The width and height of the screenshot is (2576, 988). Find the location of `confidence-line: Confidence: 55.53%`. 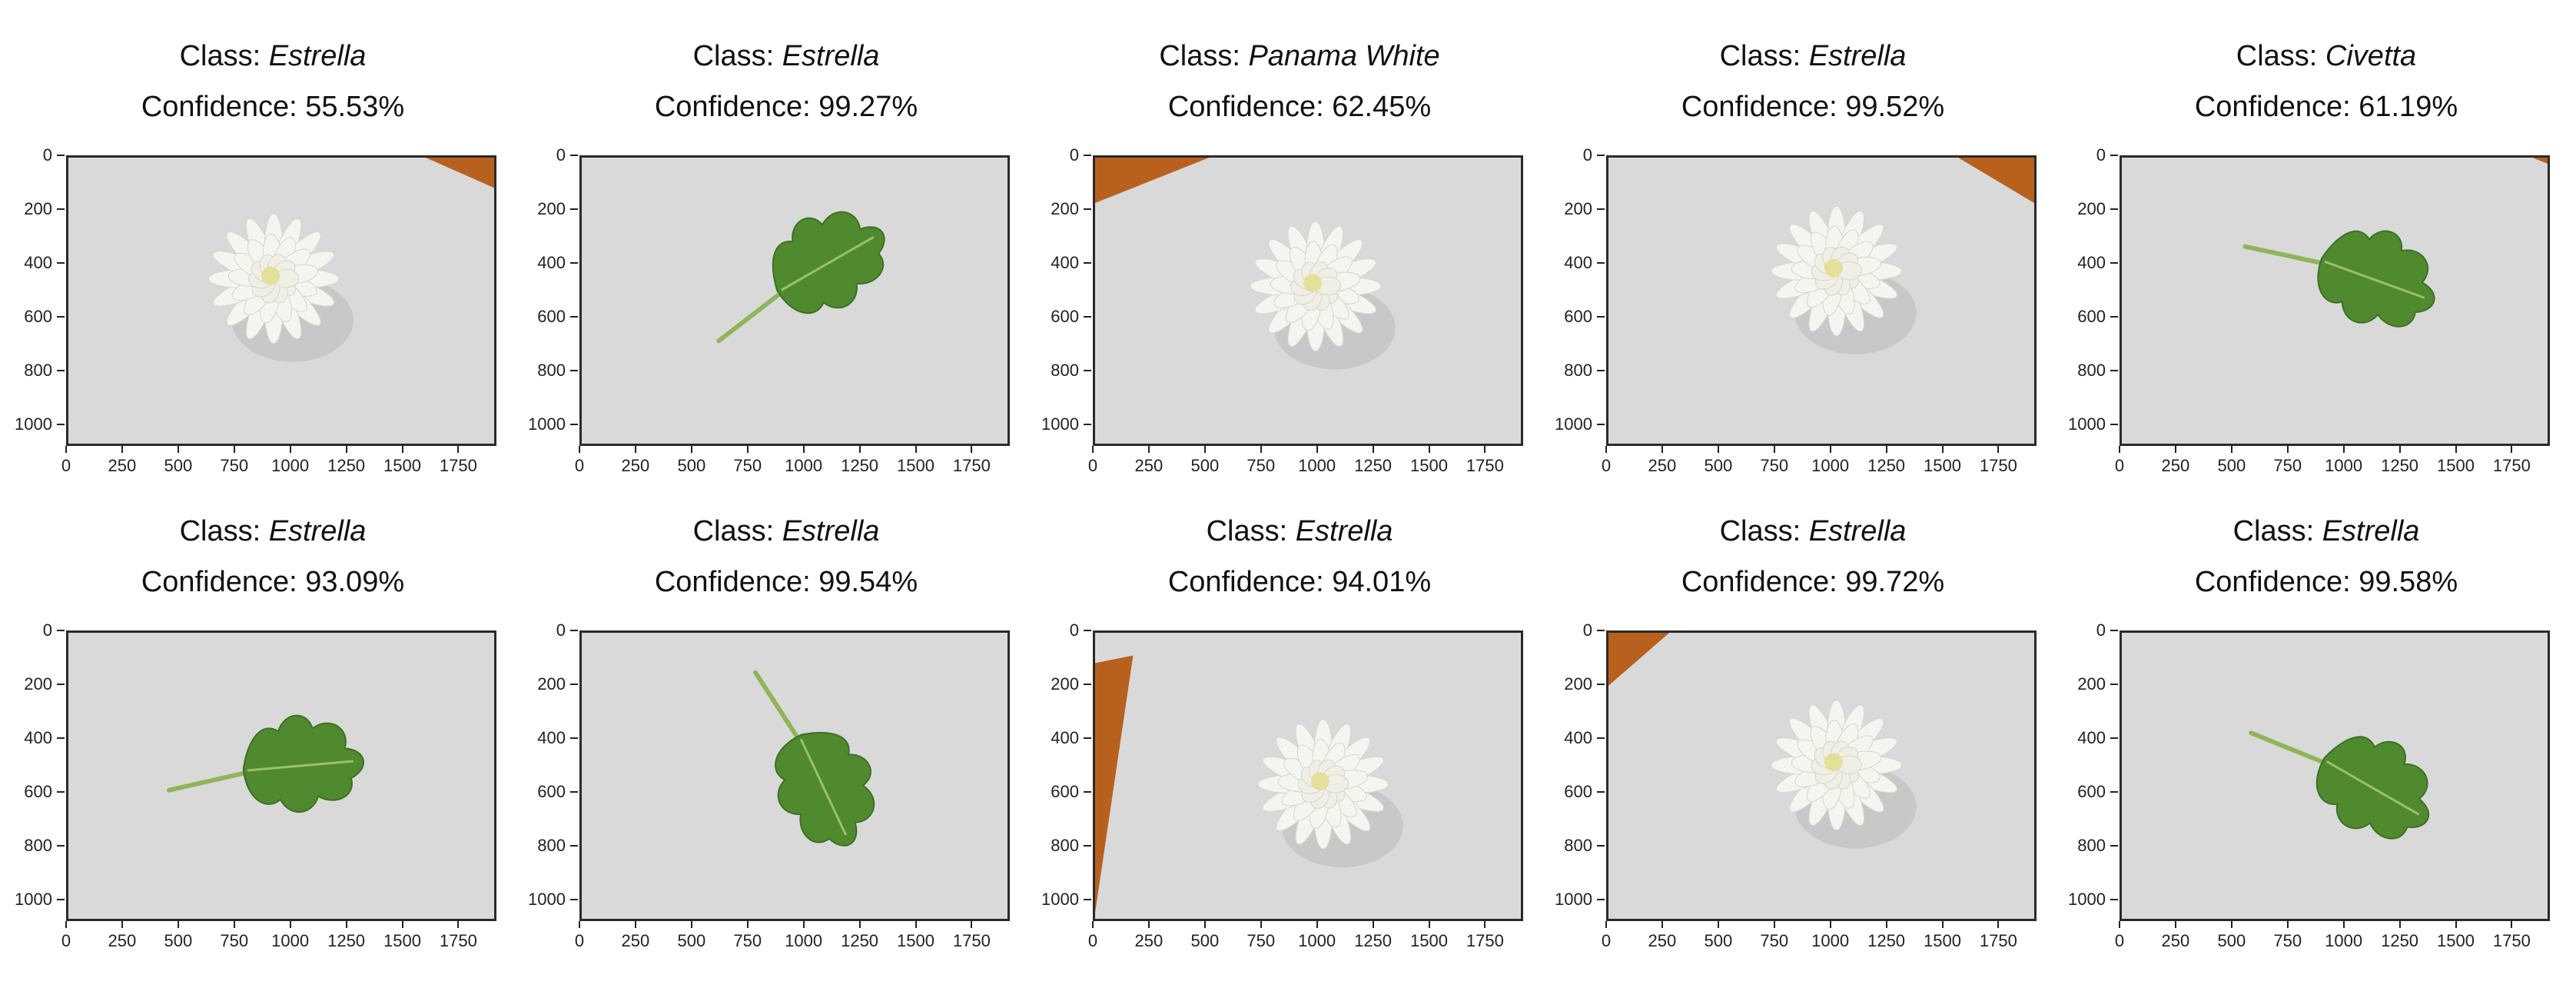

confidence-line: Confidence: 55.53% is located at coordinates (273, 107).